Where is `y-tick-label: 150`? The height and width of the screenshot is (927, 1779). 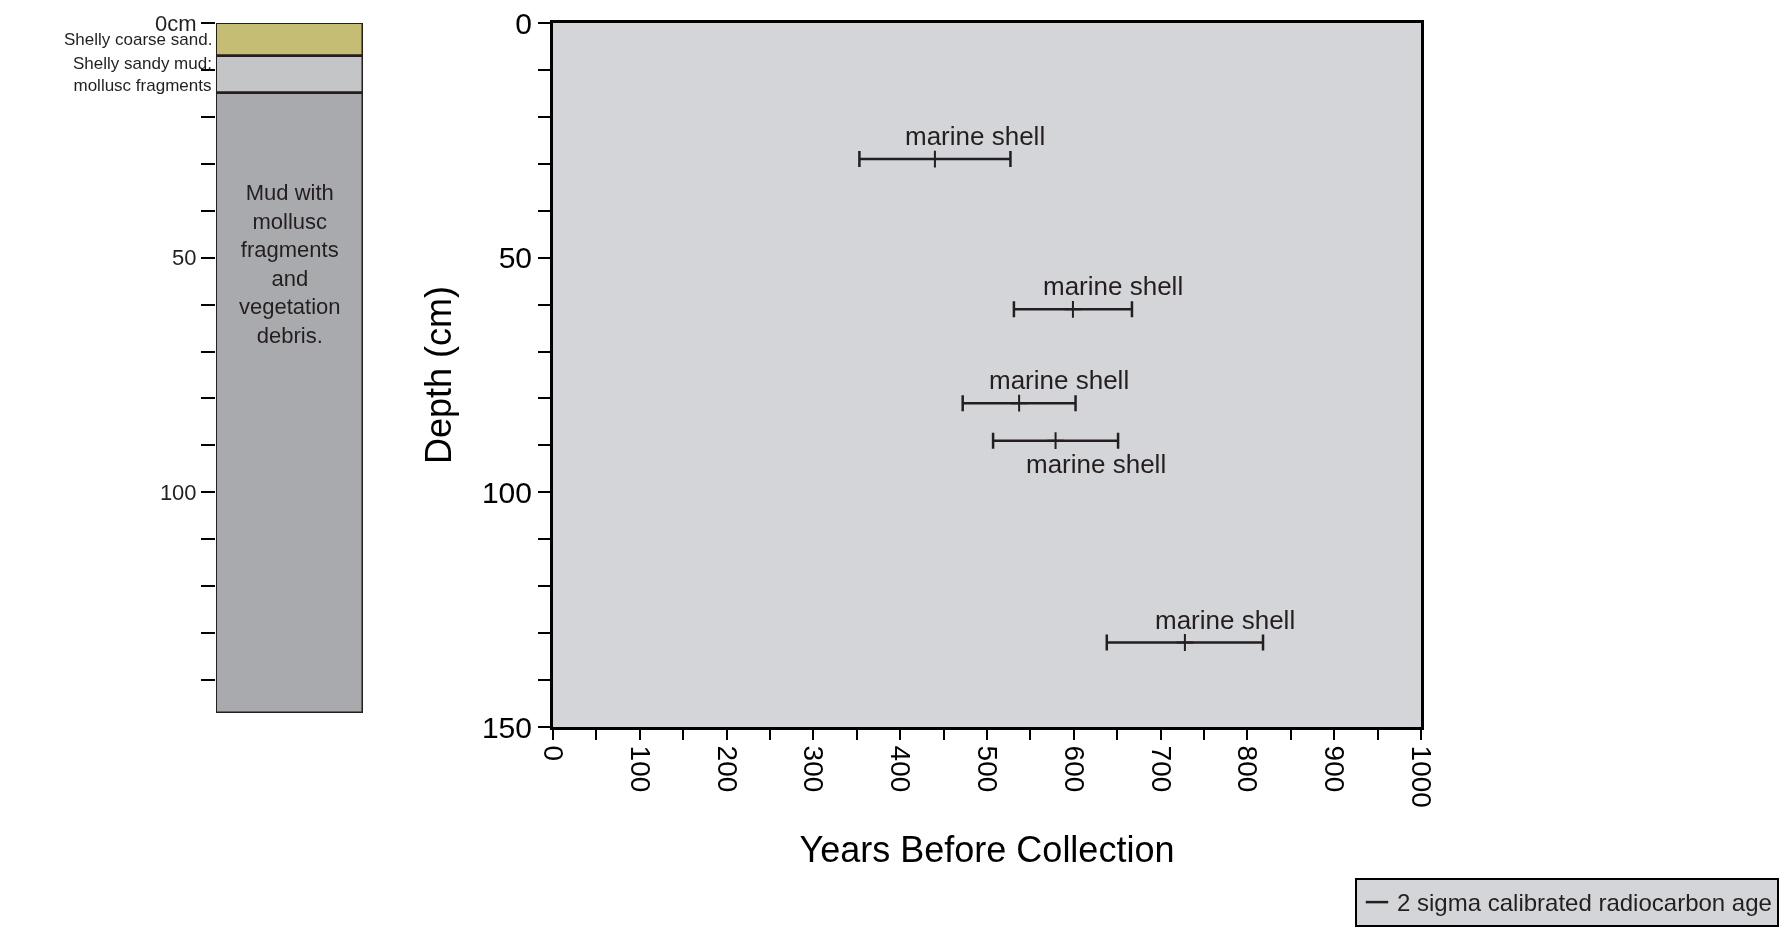
y-tick-label: 150 is located at coordinates (506, 727).